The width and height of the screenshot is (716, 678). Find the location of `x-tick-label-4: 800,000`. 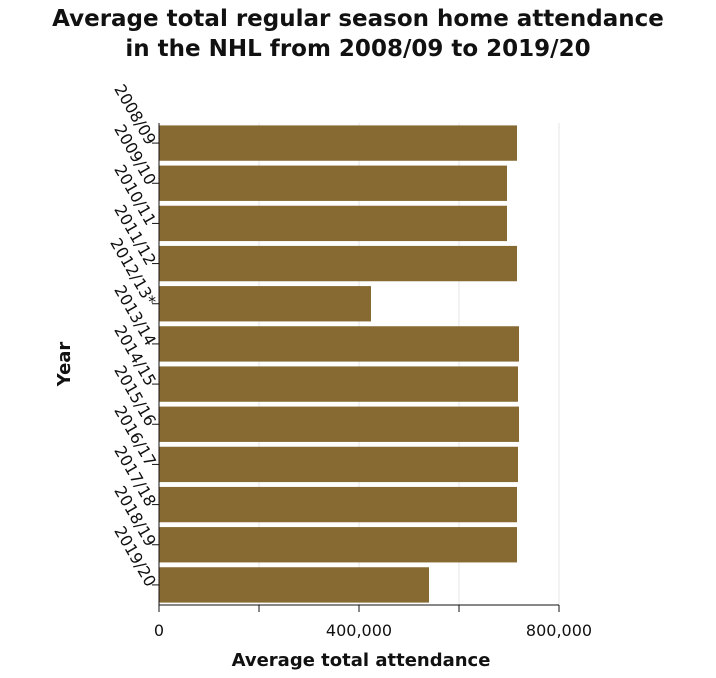

x-tick-label-4: 800,000 is located at coordinates (559, 630).